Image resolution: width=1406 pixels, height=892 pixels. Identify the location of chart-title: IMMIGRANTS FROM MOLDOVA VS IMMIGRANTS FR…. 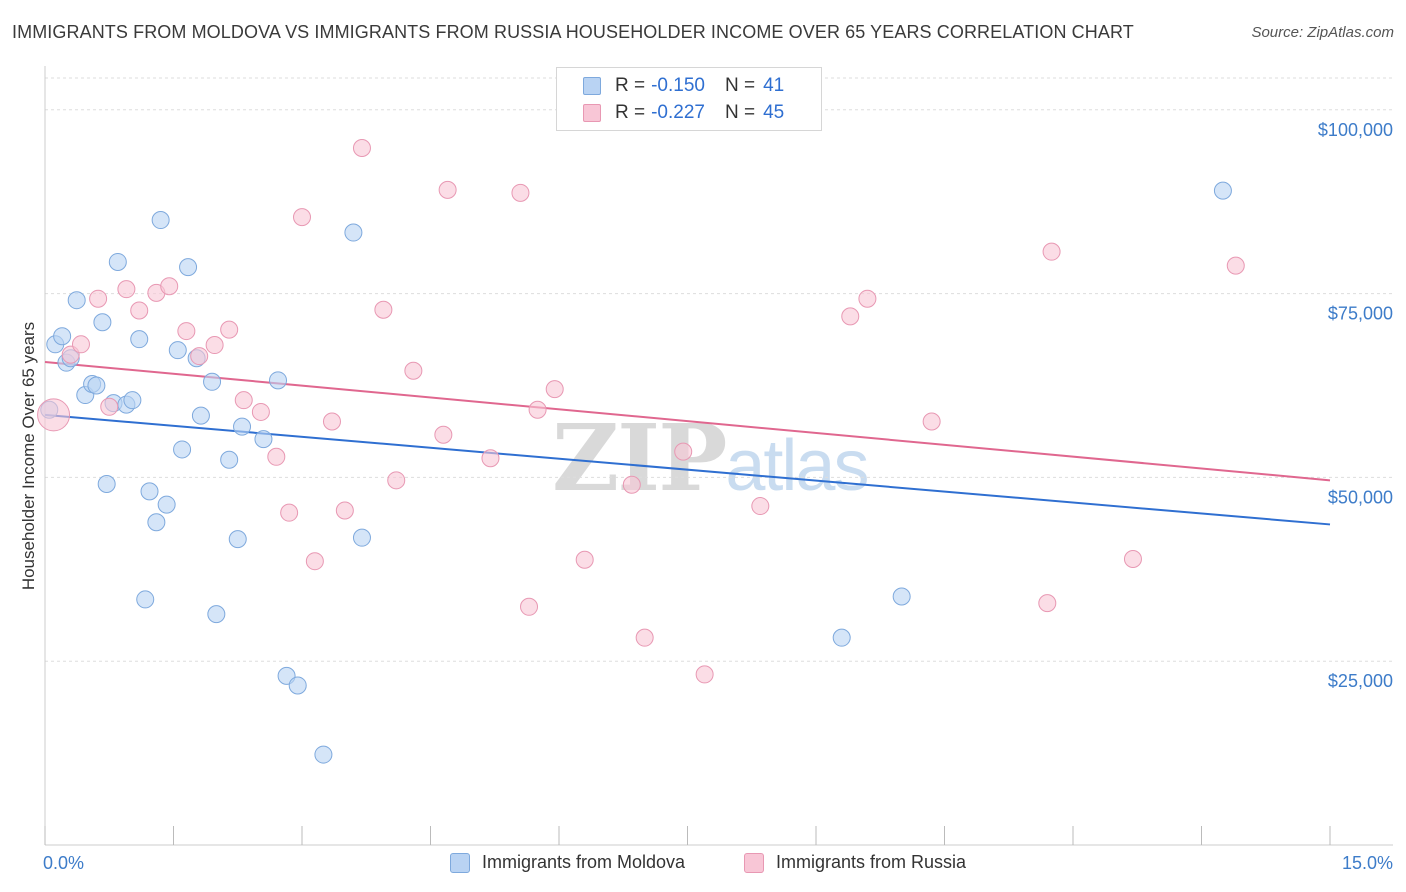
(573, 32).